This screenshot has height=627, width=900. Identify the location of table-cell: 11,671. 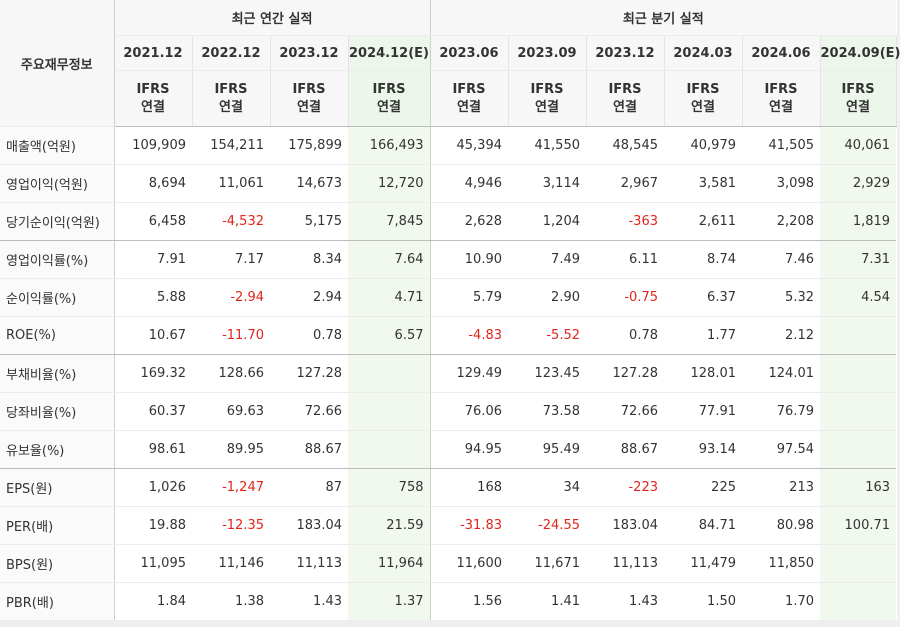
(547, 563).